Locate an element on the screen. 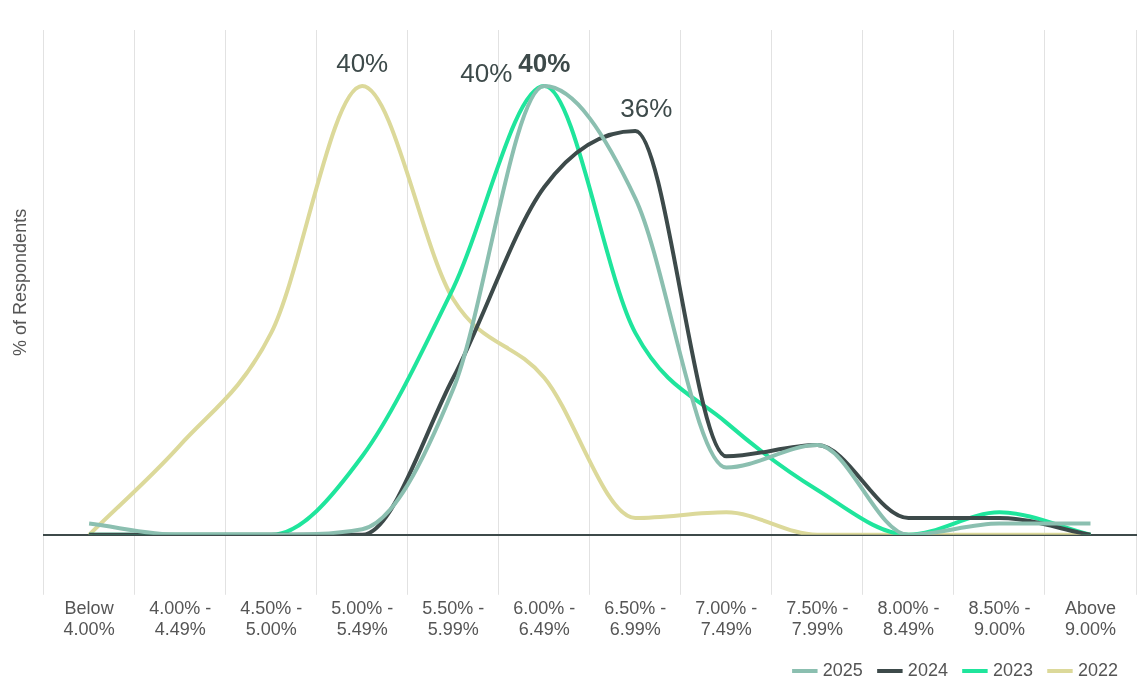 Image resolution: width=1142 pixels, height=694 pixels. x-tick-label: 6.50% - 6.99% is located at coordinates (635, 618).